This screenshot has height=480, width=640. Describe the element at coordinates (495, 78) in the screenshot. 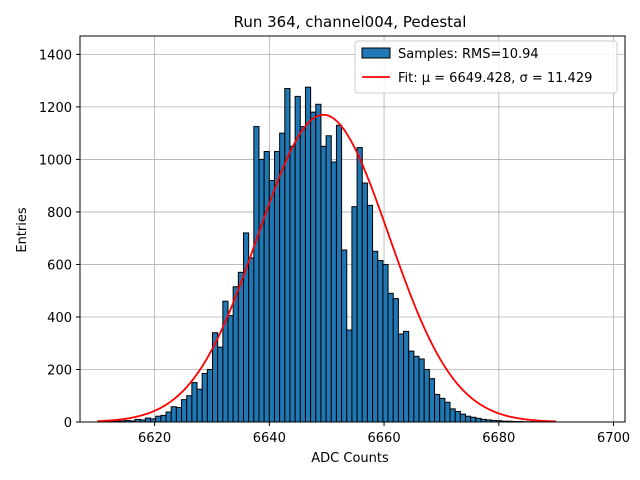

I see `legend-label-fit: Fit: μ = 6649.428, σ = 11.429` at that location.